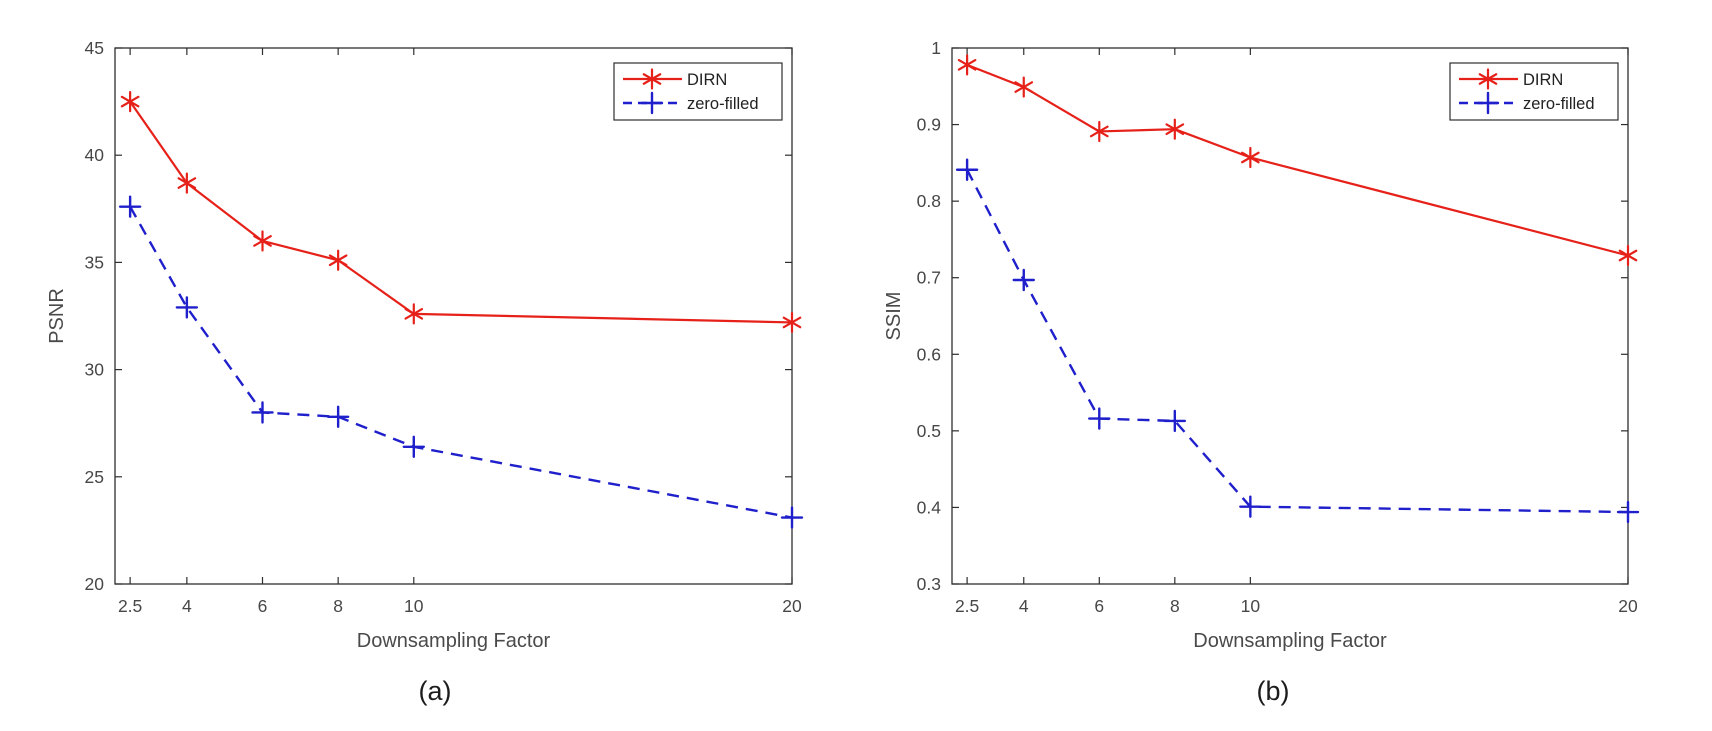 This screenshot has height=731, width=1712. What do you see at coordinates (435, 691) in the screenshot?
I see `panel-a-caption: (a)` at bounding box center [435, 691].